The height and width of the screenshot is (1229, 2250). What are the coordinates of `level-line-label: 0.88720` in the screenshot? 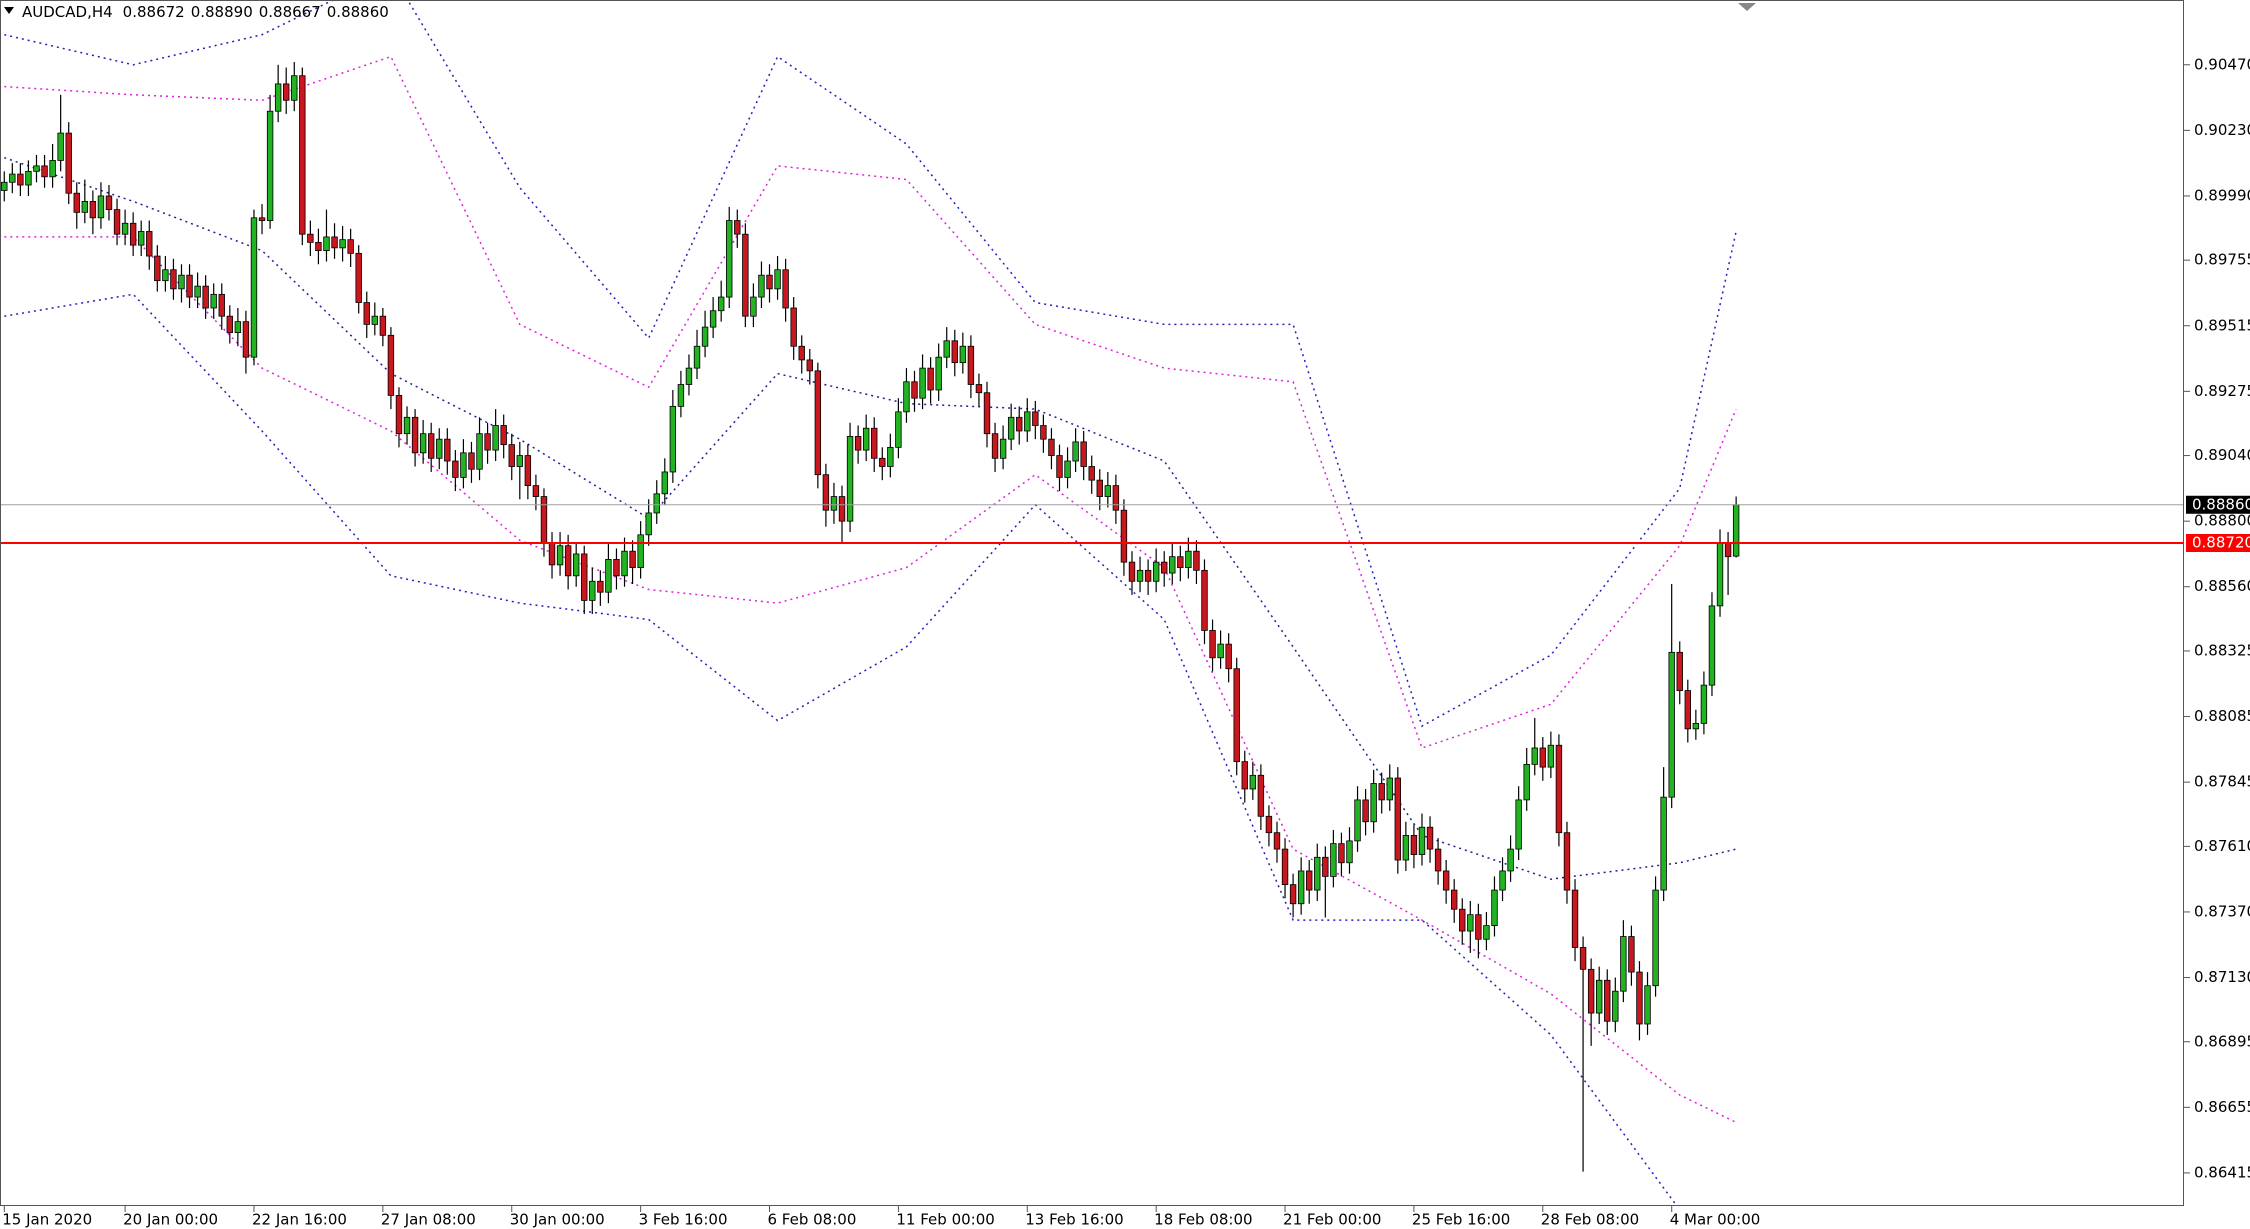 It's located at (2221, 543).